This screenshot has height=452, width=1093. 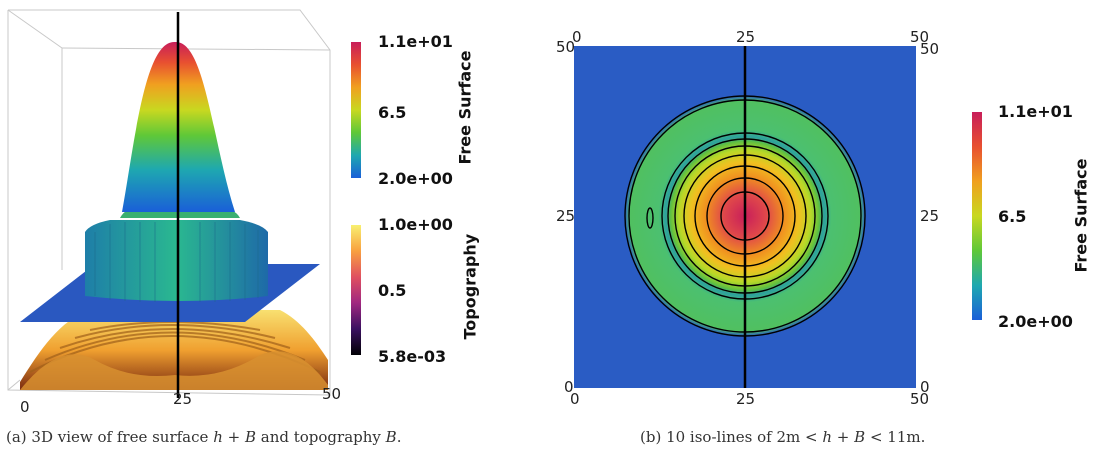 I want to click on caption-a-math1: h + B, so click(x=234, y=437).